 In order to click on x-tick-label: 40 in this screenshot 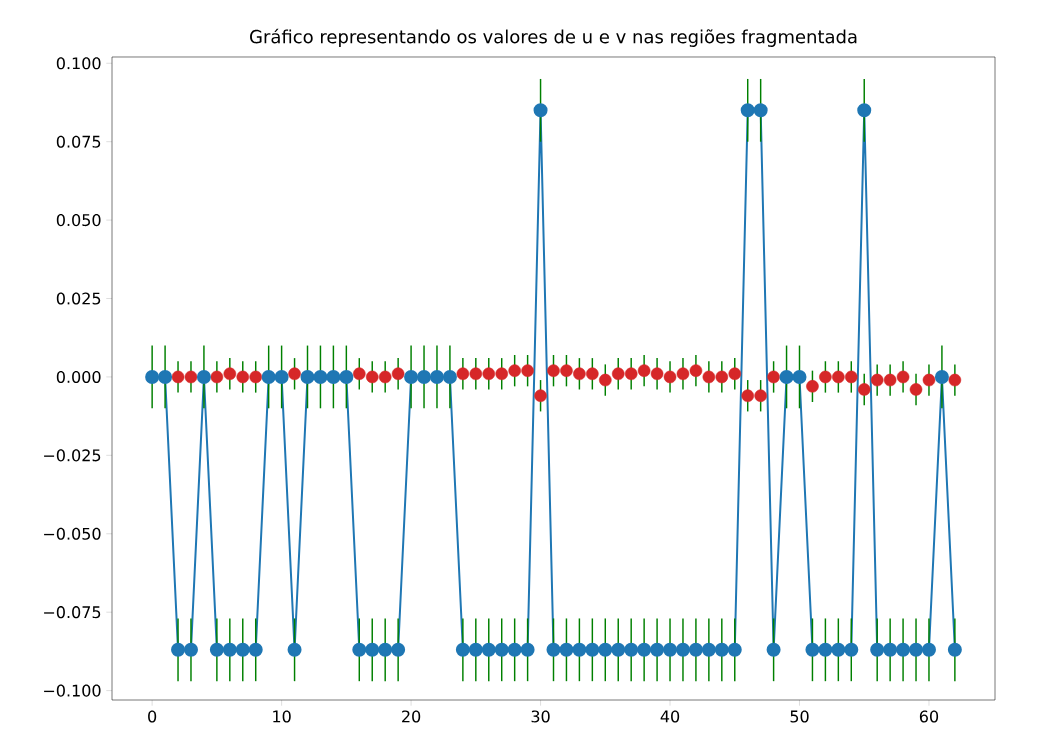, I will do `click(670, 716)`.